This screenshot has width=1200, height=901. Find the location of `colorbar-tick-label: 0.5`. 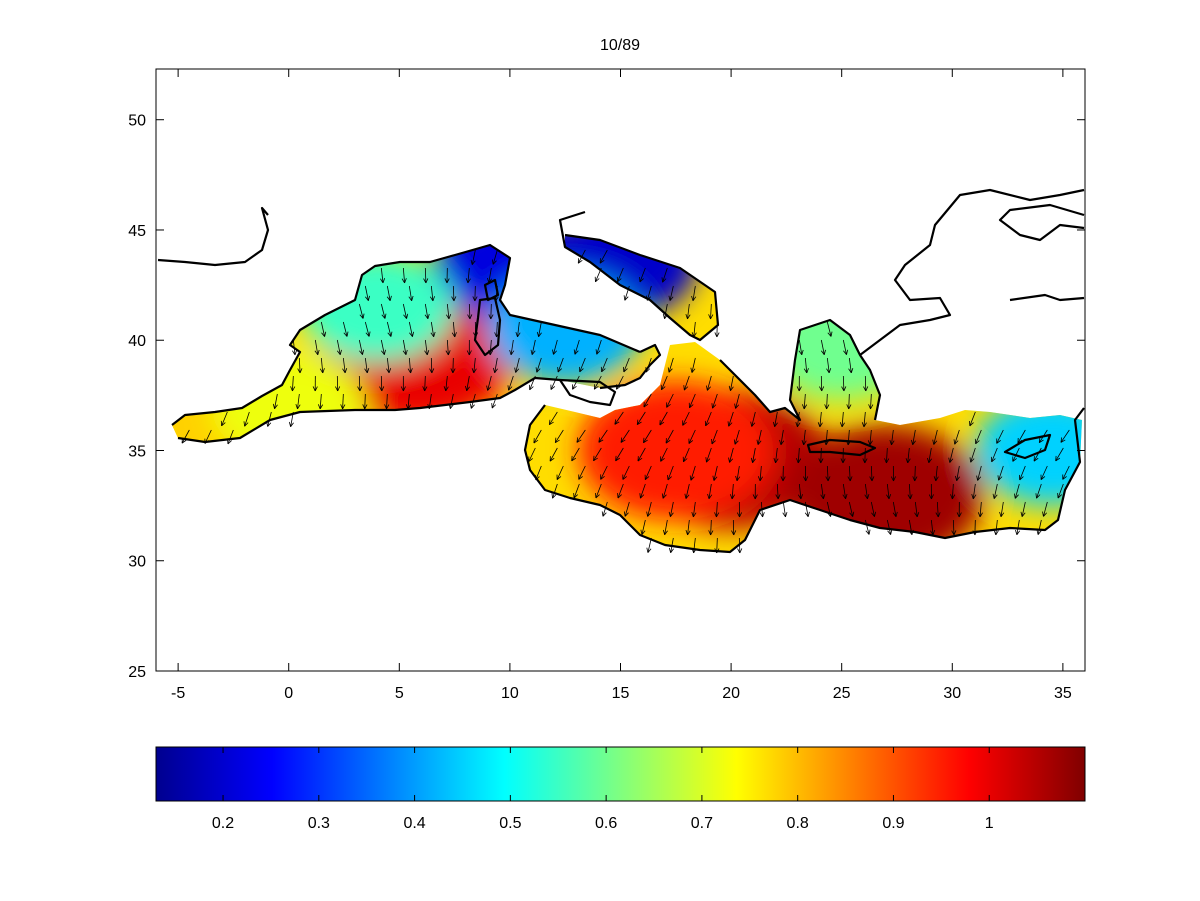

colorbar-tick-label: 0.5 is located at coordinates (510, 823).